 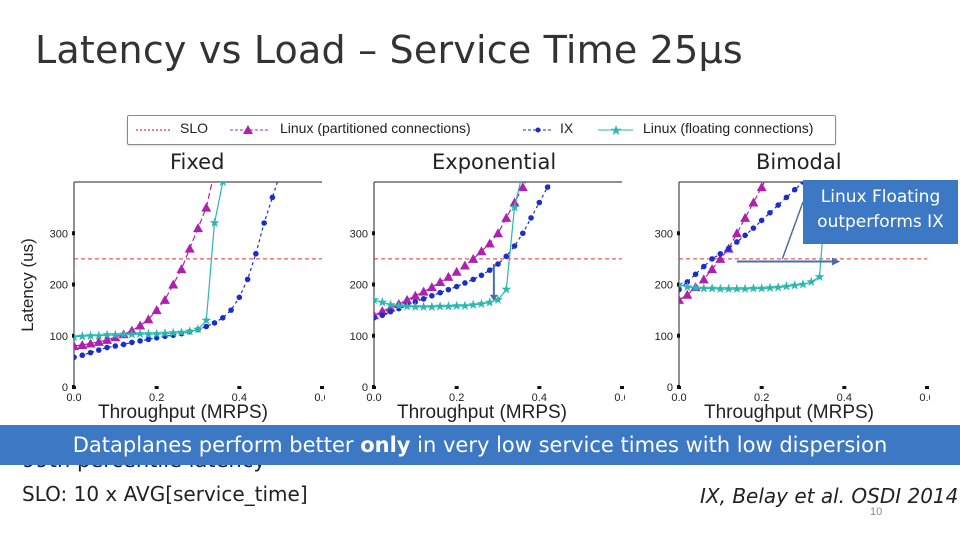 I want to click on gap-arrowhead-right, so click(x=836, y=261).